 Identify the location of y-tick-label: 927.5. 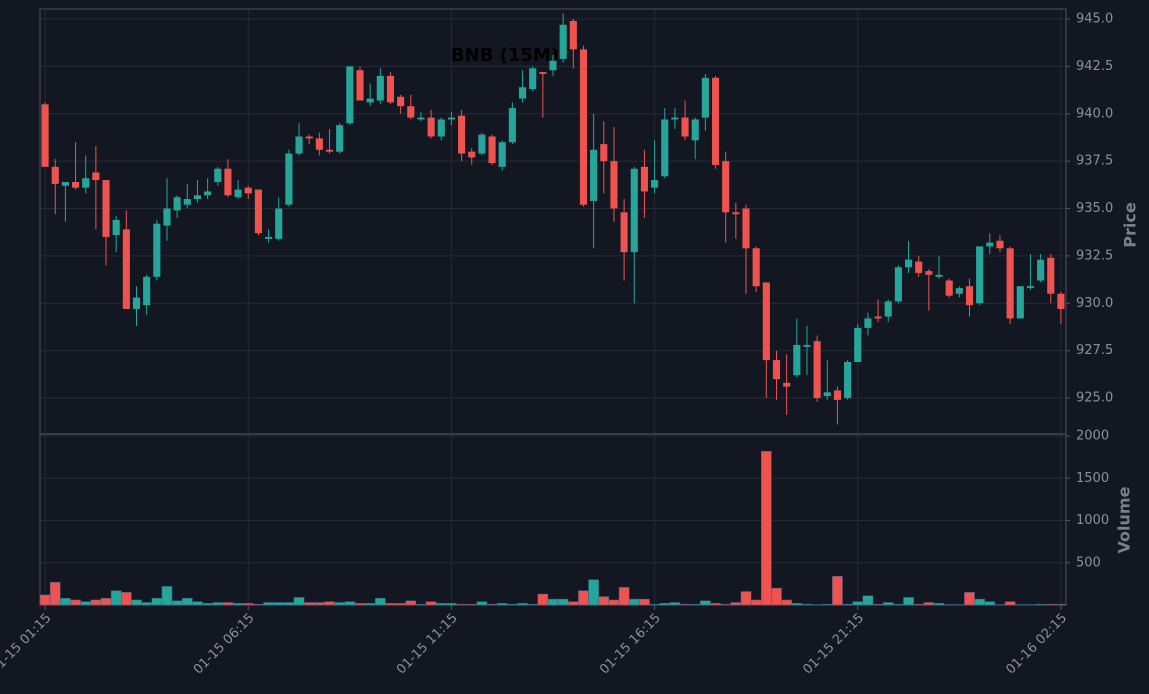
(1094, 350).